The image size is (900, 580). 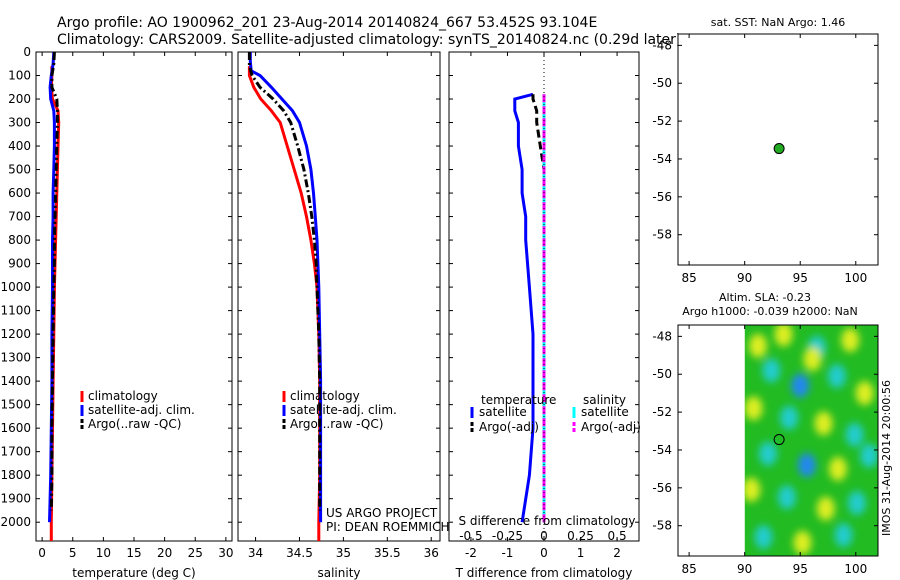 I want to click on y-tick-label: 900, so click(x=19, y=264).